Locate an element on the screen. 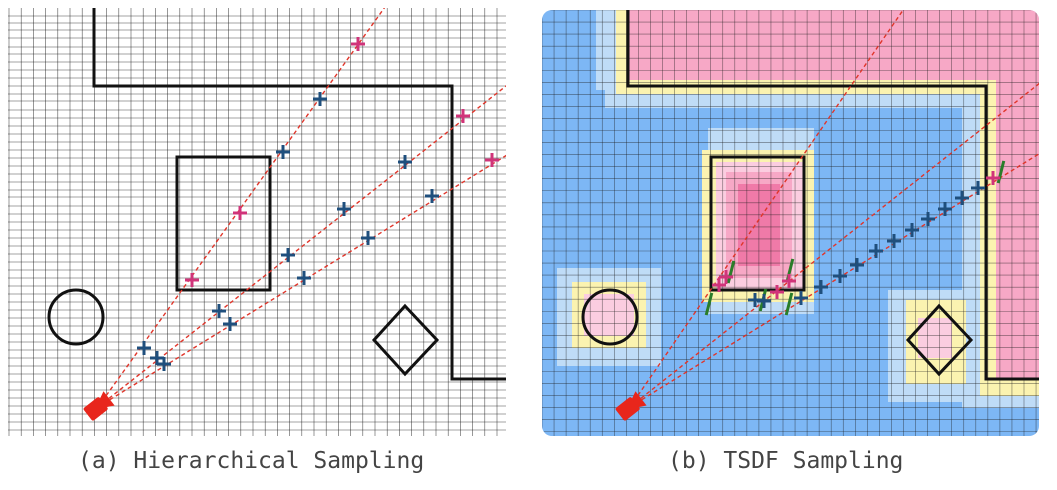 The width and height of the screenshot is (1057, 490). caption-tsdf-sampling: (b) TSDF Sampling is located at coordinates (786, 461).